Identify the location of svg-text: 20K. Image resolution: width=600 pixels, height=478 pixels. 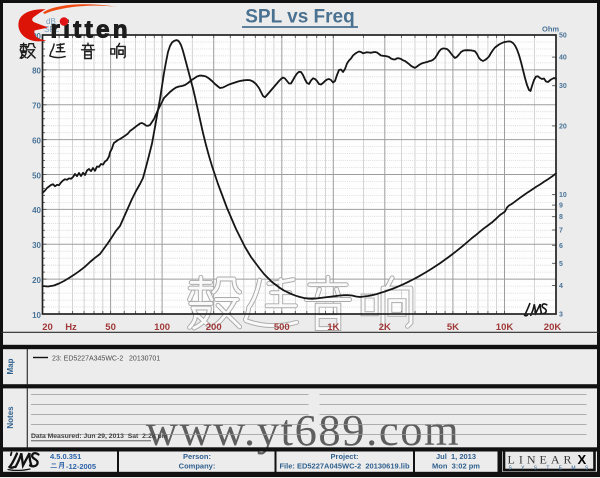
(553, 327).